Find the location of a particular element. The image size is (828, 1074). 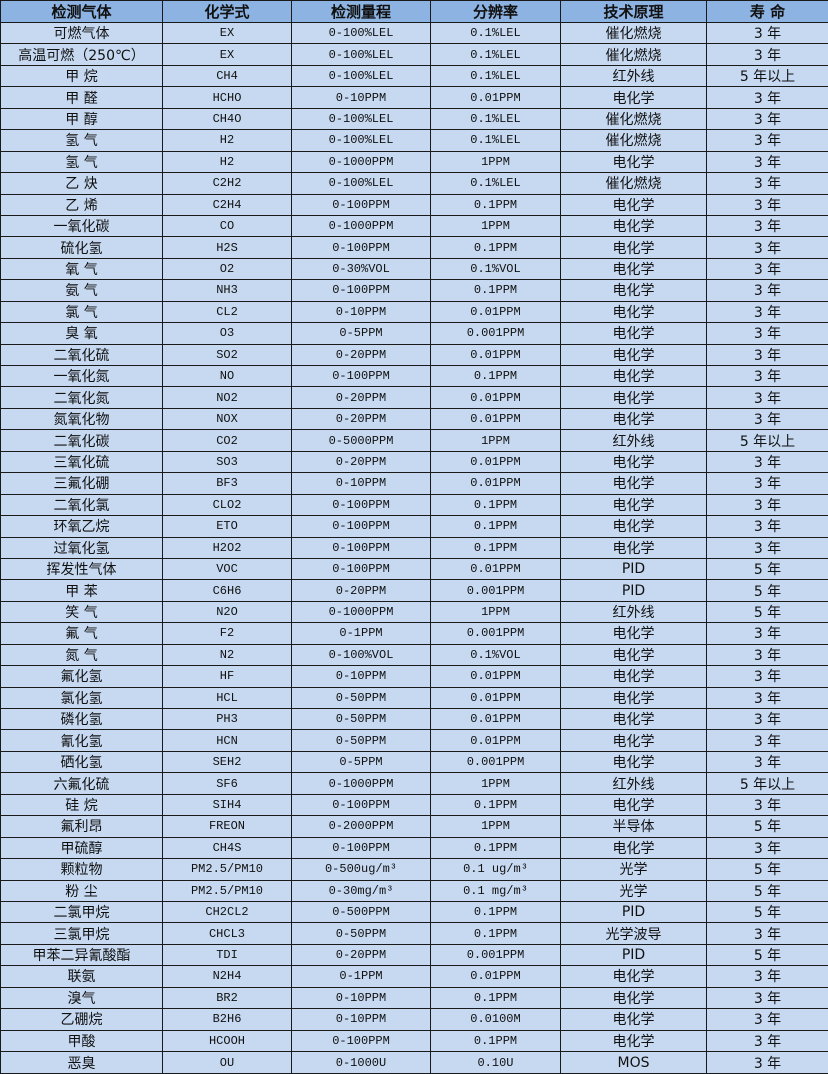

table-row: 恶臭 OU 0-1000U 0.10U MOS 3 年 is located at coordinates (414, 1062).